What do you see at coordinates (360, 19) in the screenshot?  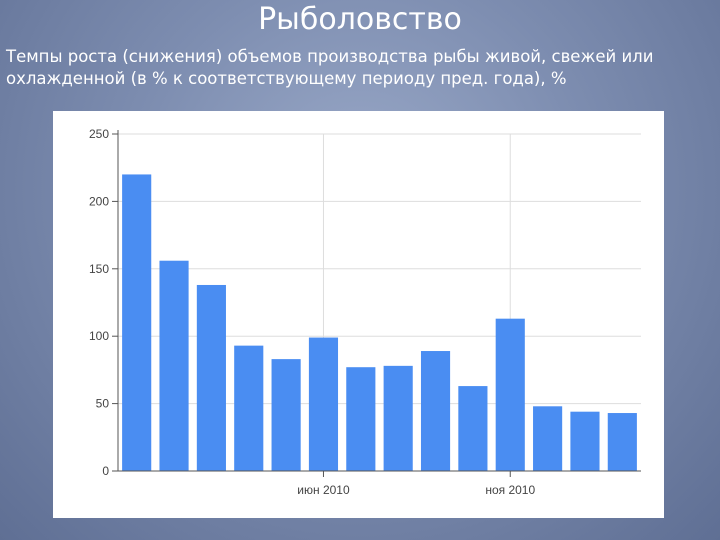 I see `slide-title: Рыболовство` at bounding box center [360, 19].